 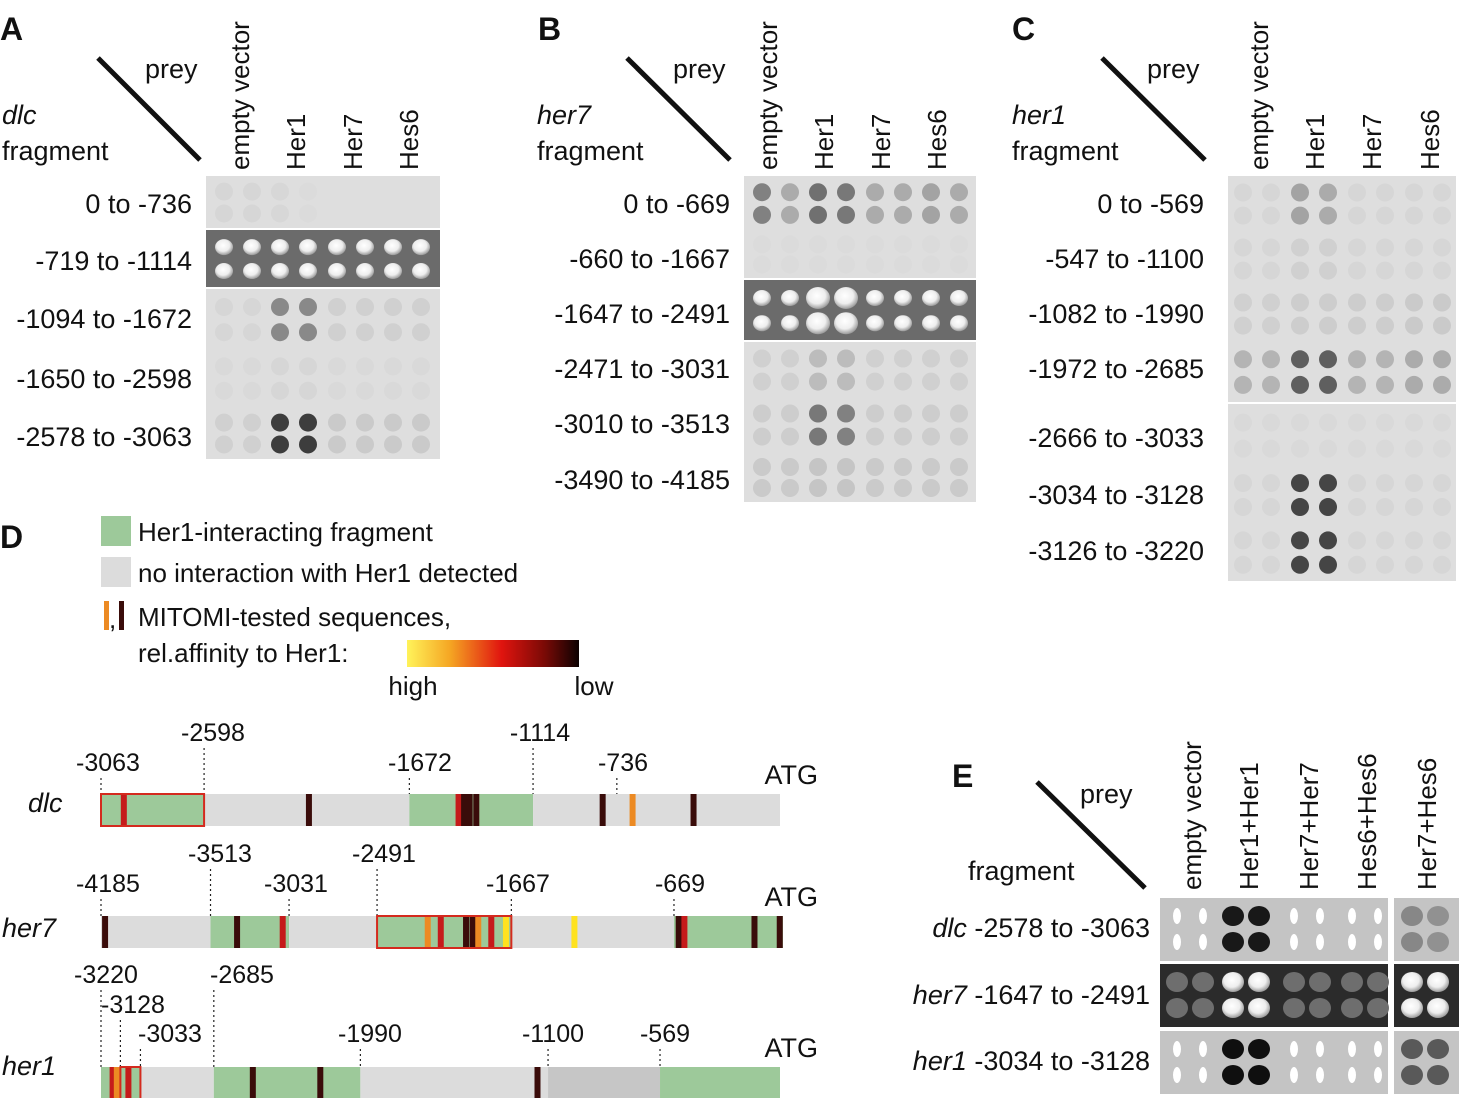 What do you see at coordinates (113, 261) in the screenshot?
I see `panel-a-row-label: -719 to -1114` at bounding box center [113, 261].